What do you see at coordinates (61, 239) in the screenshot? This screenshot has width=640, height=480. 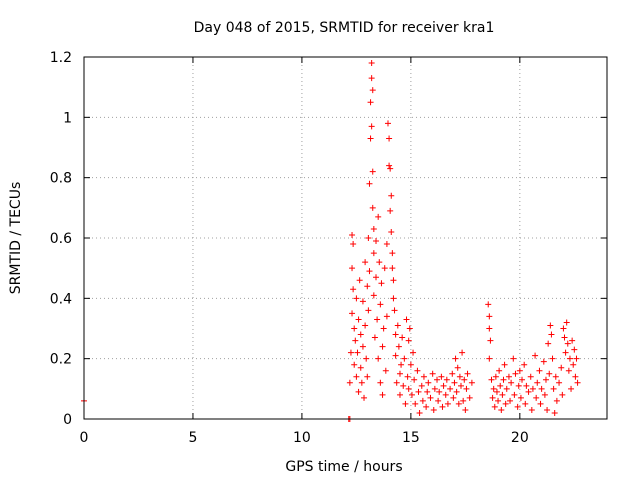 I see `y-tick-label: 0.6` at bounding box center [61, 239].